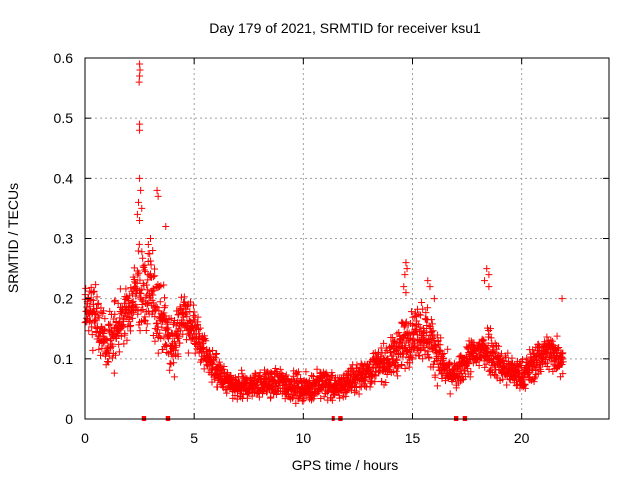 This screenshot has width=640, height=480. What do you see at coordinates (64, 239) in the screenshot?
I see `y-tick-label: 0.3` at bounding box center [64, 239].